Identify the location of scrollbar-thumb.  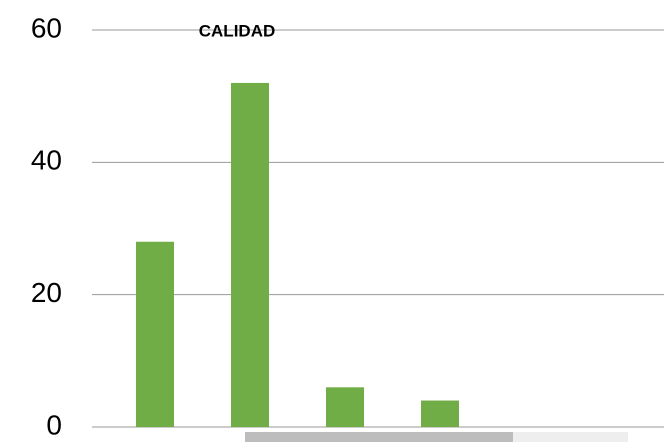
(379, 437).